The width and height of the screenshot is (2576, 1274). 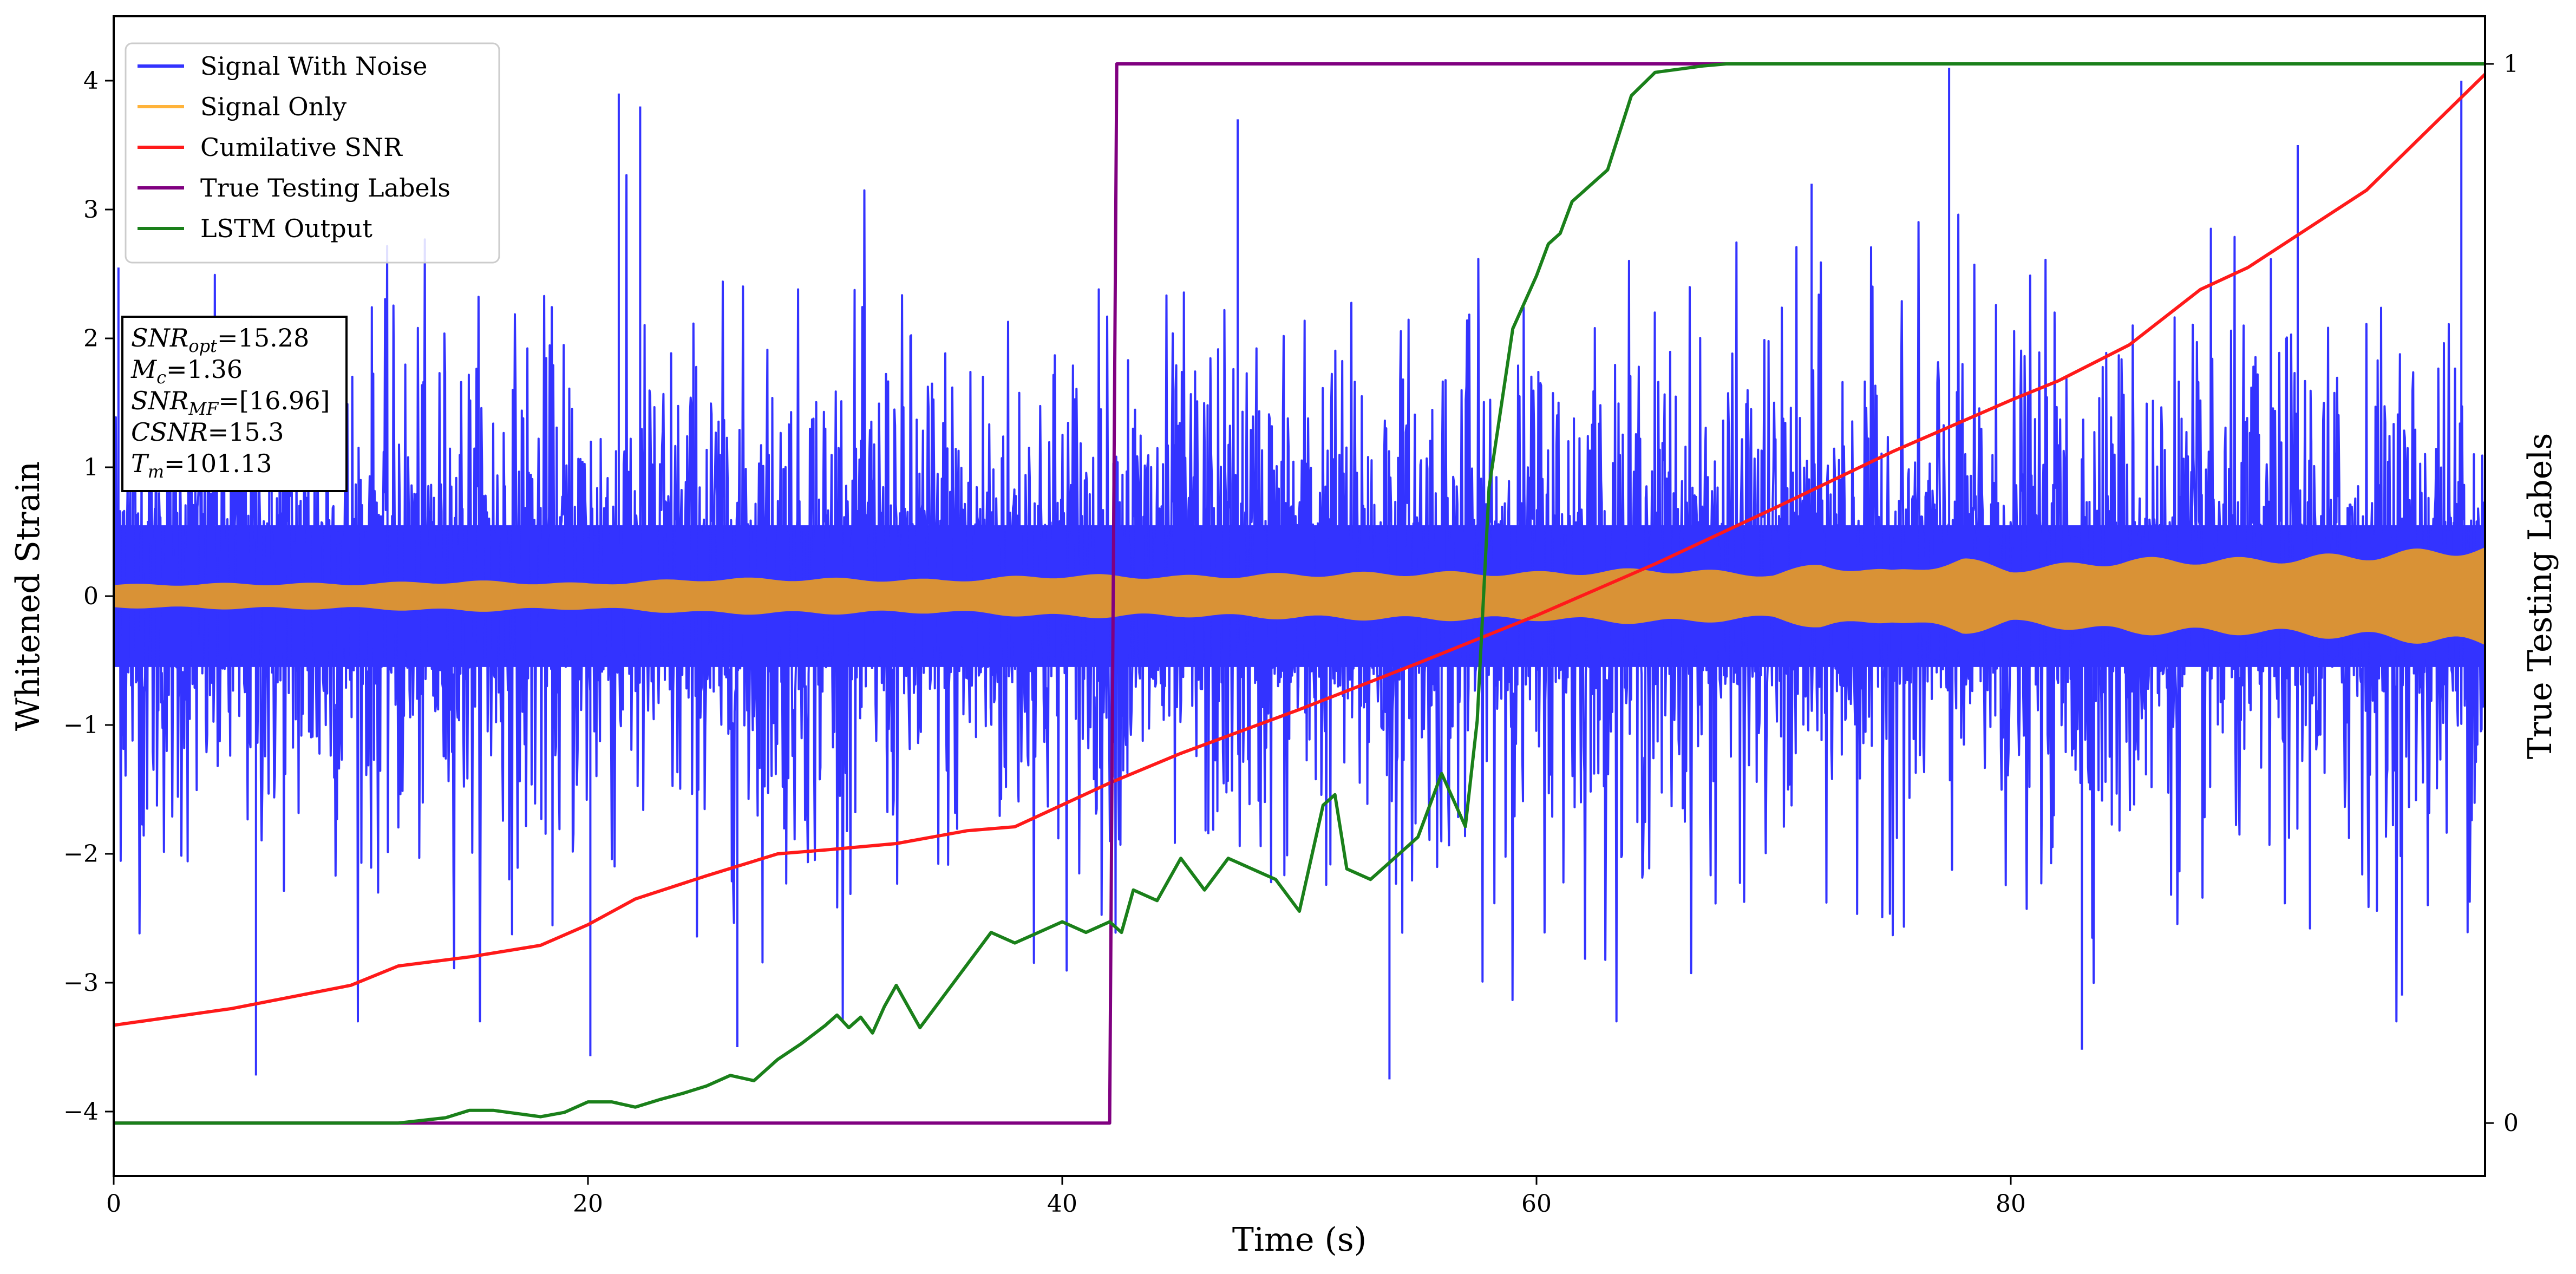 I want to click on legend-label: Signal Only, so click(x=273, y=106).